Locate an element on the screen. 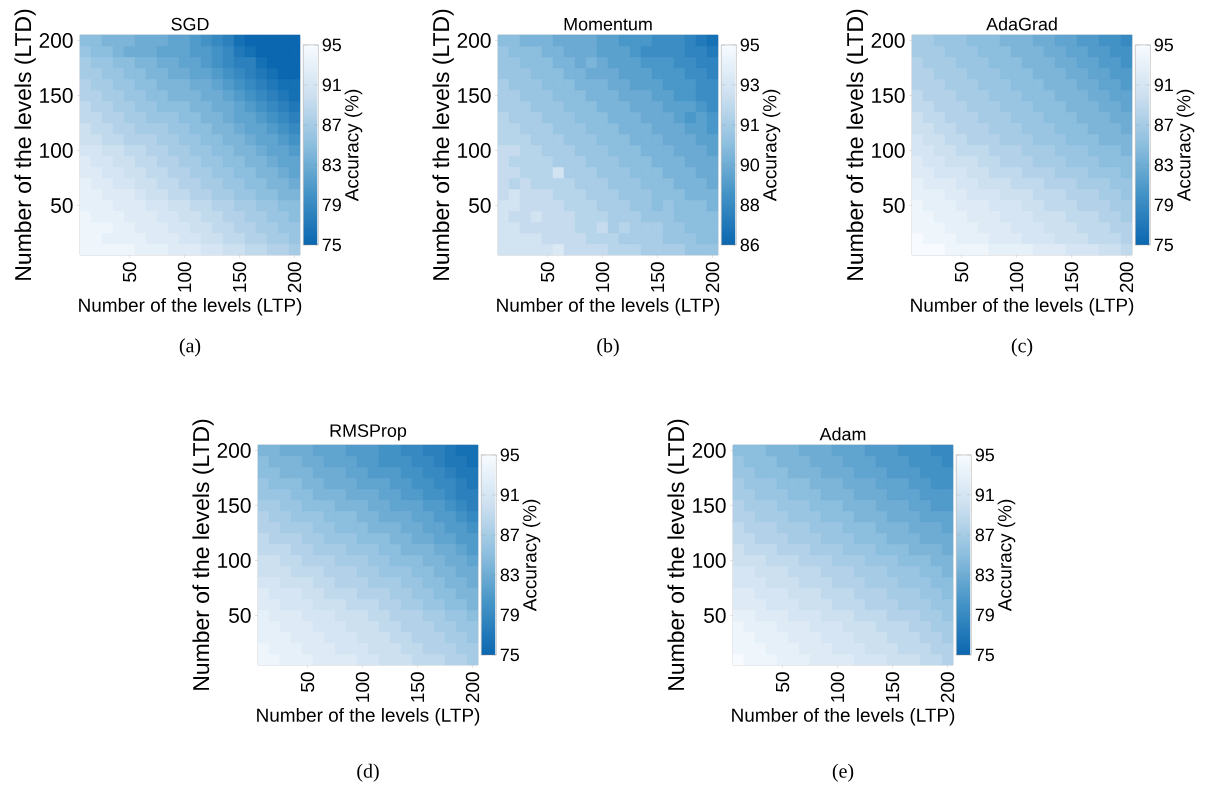 The image size is (1206, 800). color-bar-label: 86 is located at coordinates (749, 245).